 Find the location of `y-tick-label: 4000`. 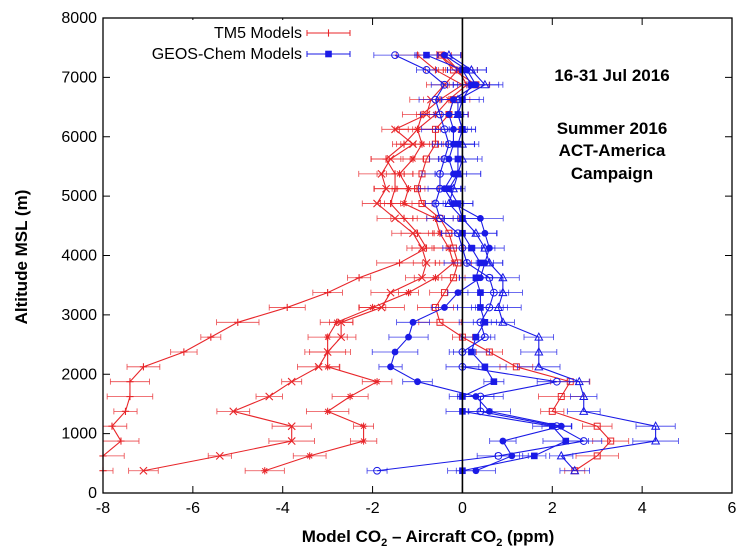

y-tick-label: 4000 is located at coordinates (79, 256).